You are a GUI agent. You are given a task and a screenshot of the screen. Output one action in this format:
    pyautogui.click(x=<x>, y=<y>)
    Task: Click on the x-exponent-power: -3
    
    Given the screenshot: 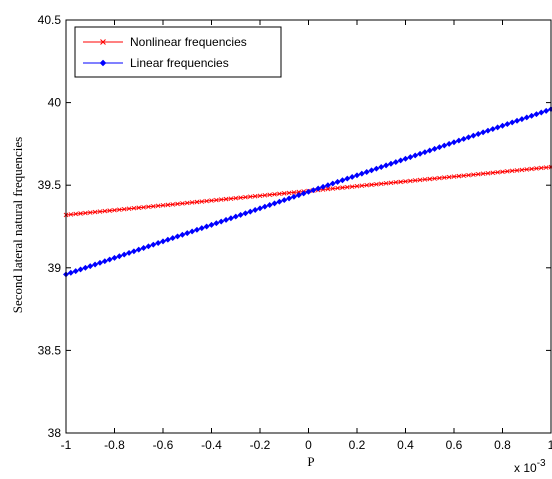 What is the action you would take?
    pyautogui.click(x=541, y=463)
    